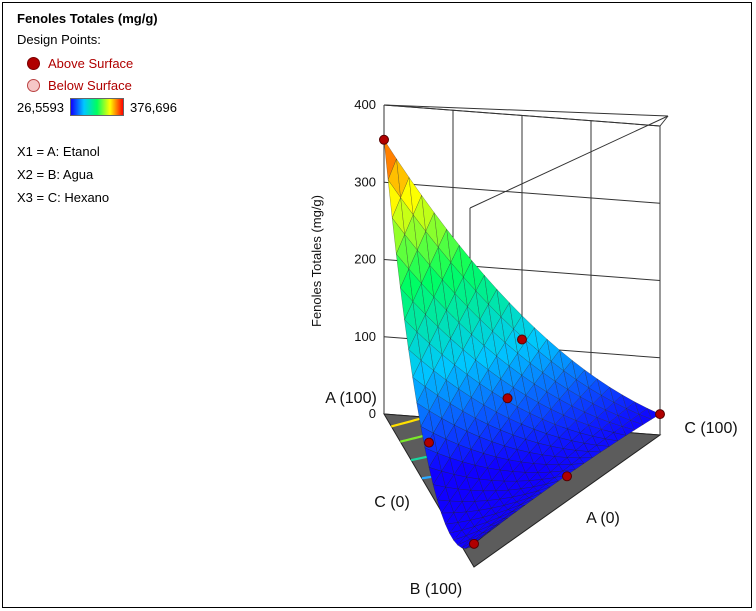 Image resolution: width=756 pixels, height=611 pixels. I want to click on z-tick-label: 0, so click(372, 413).